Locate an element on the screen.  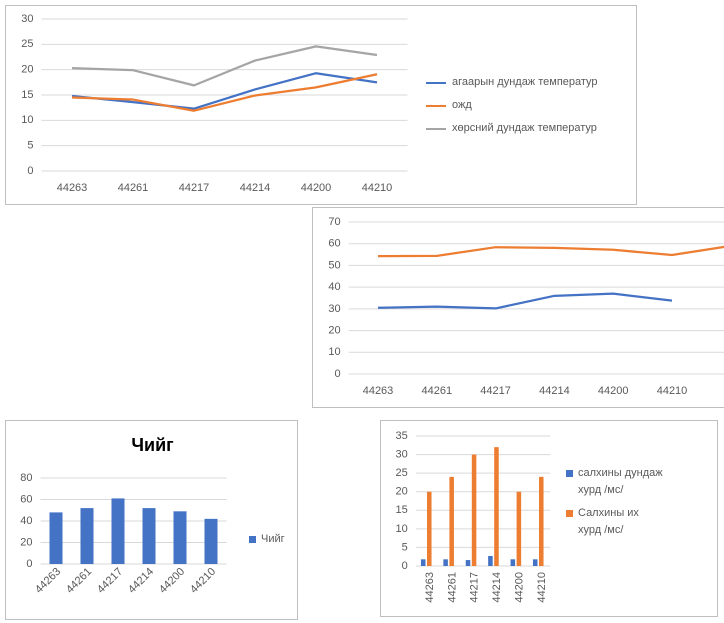
y-tick-label: 70 is located at coordinates (334, 222).